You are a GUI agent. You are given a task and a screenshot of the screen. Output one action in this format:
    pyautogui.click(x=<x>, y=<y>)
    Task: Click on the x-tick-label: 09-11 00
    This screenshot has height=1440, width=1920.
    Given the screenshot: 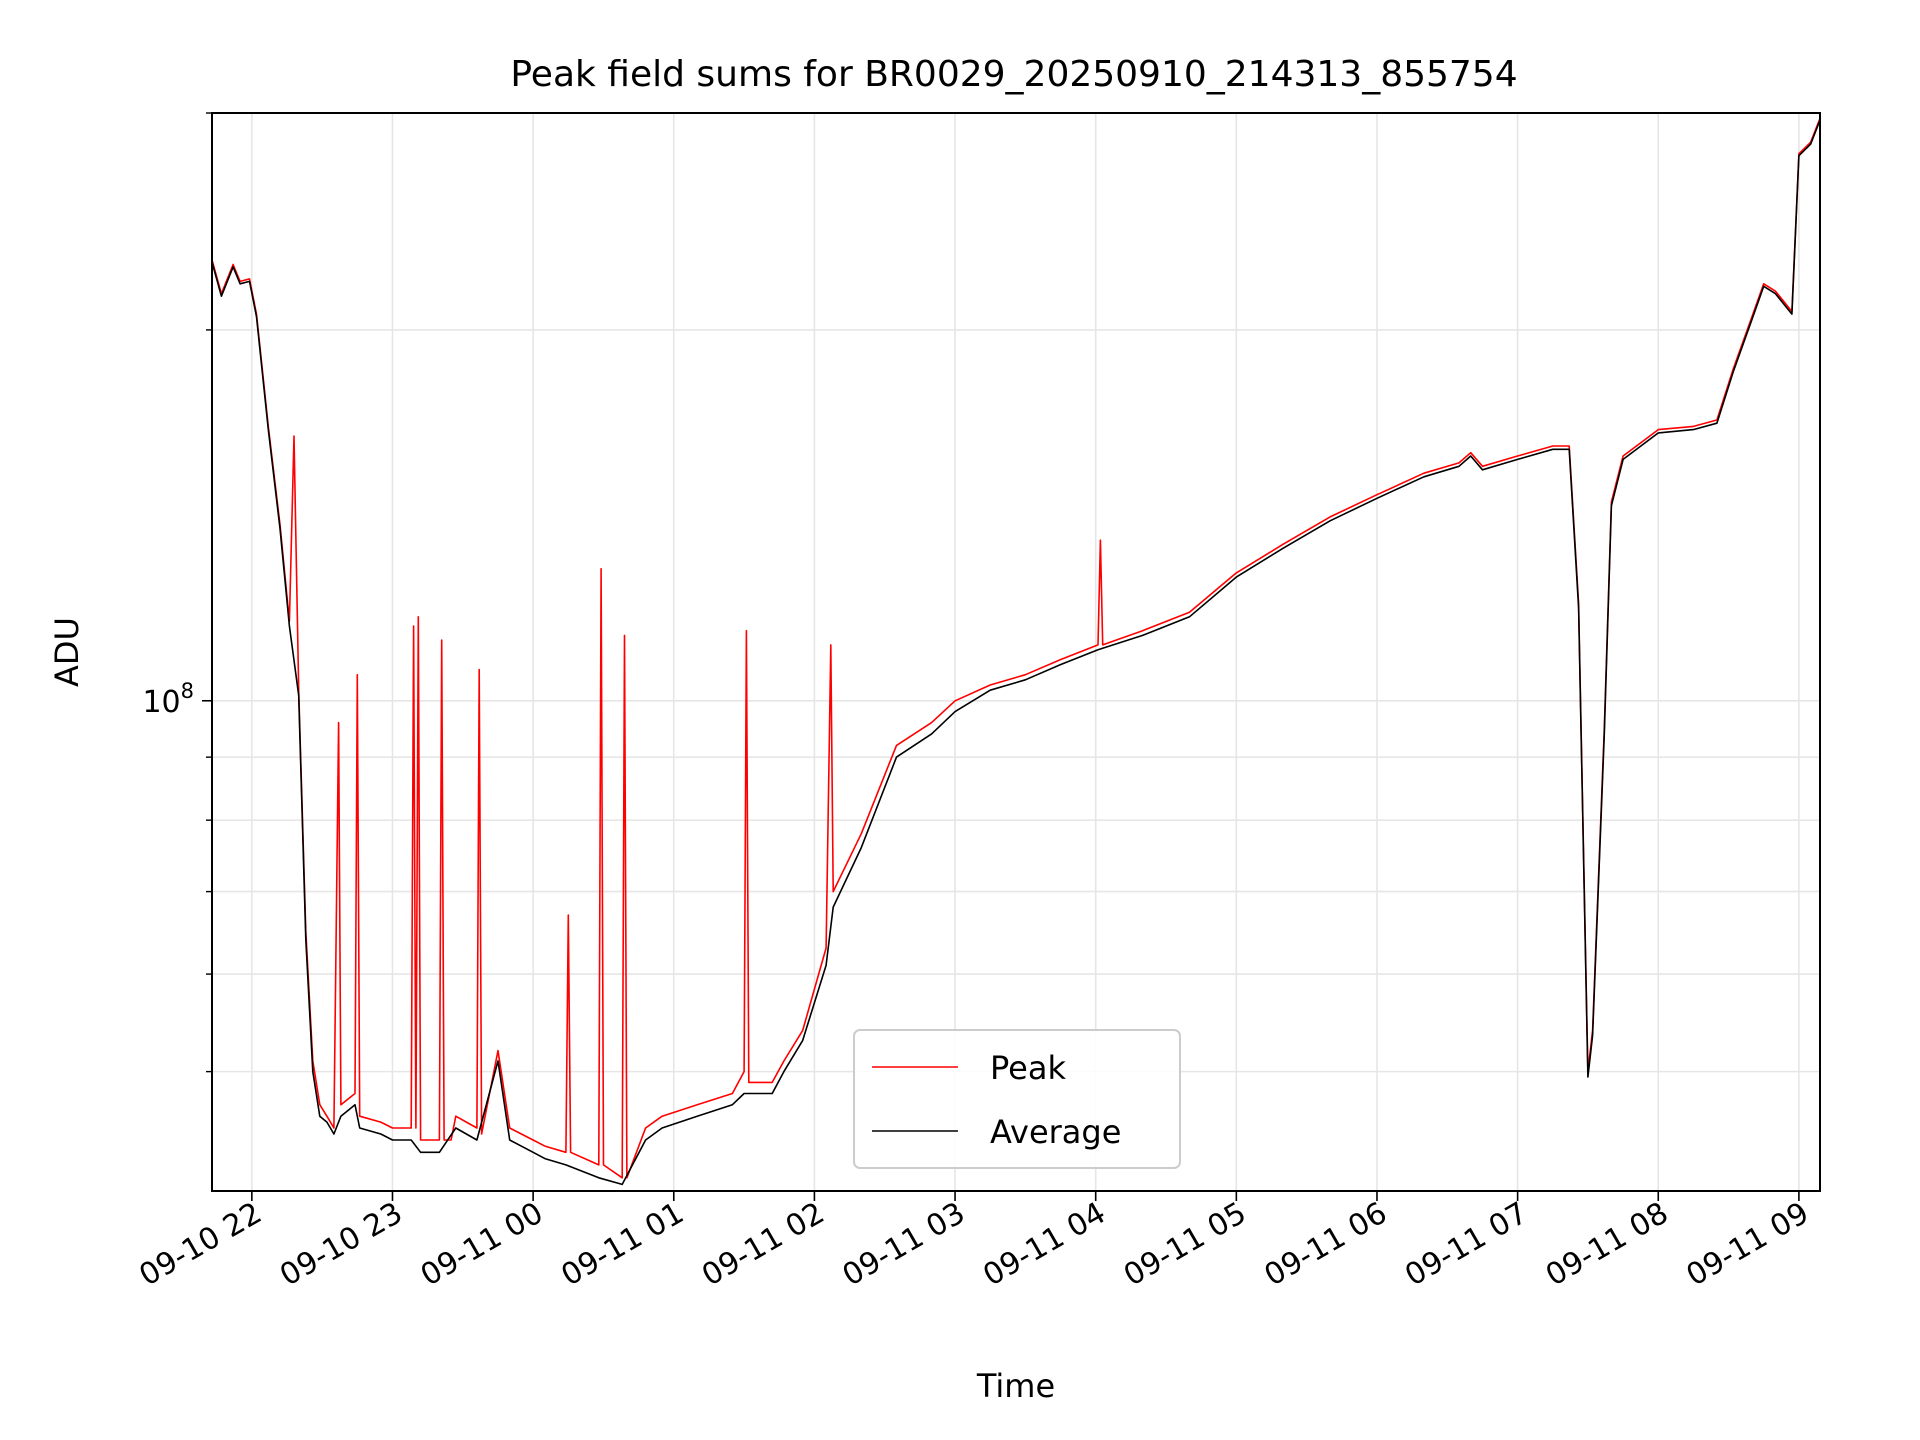 What is the action you would take?
    pyautogui.click(x=482, y=1245)
    